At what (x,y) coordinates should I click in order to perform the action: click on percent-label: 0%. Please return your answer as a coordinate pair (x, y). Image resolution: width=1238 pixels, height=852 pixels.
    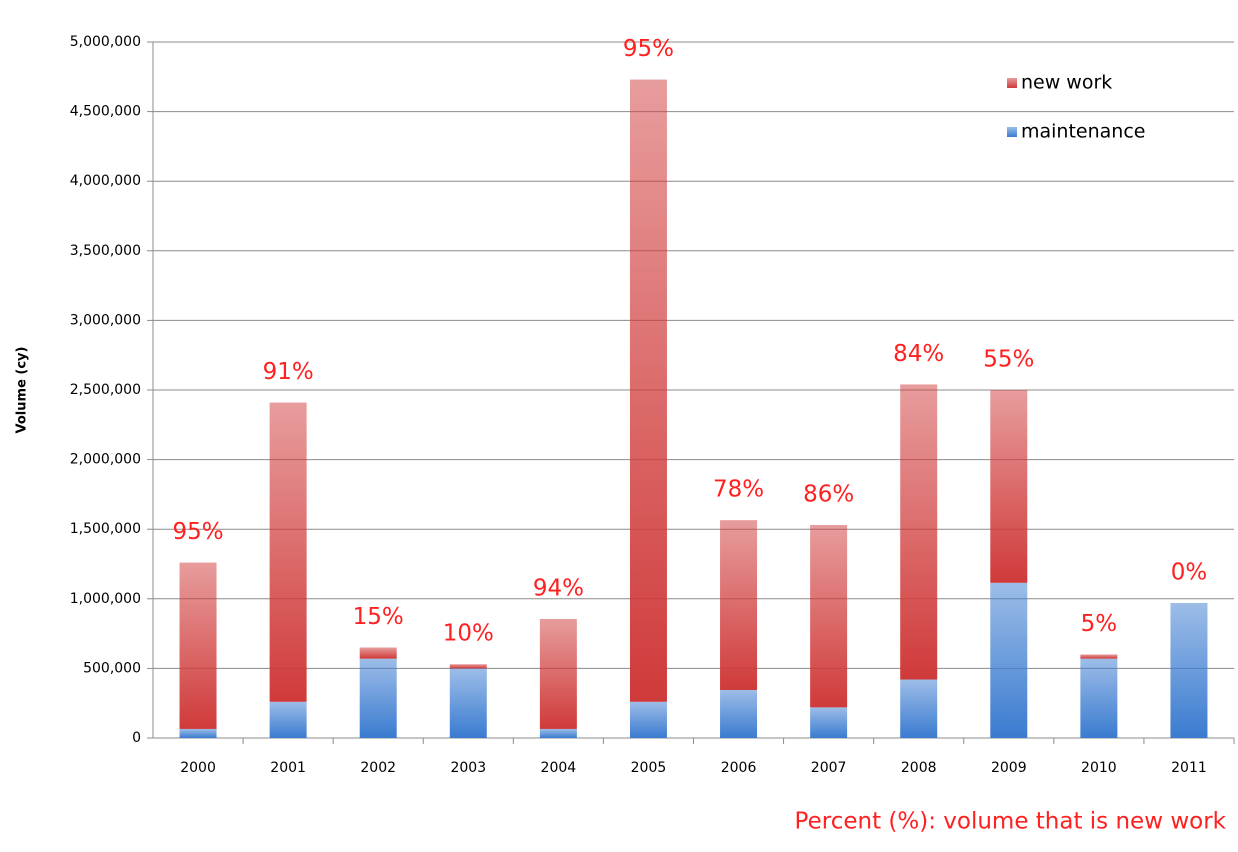
    Looking at the image, I should click on (1189, 572).